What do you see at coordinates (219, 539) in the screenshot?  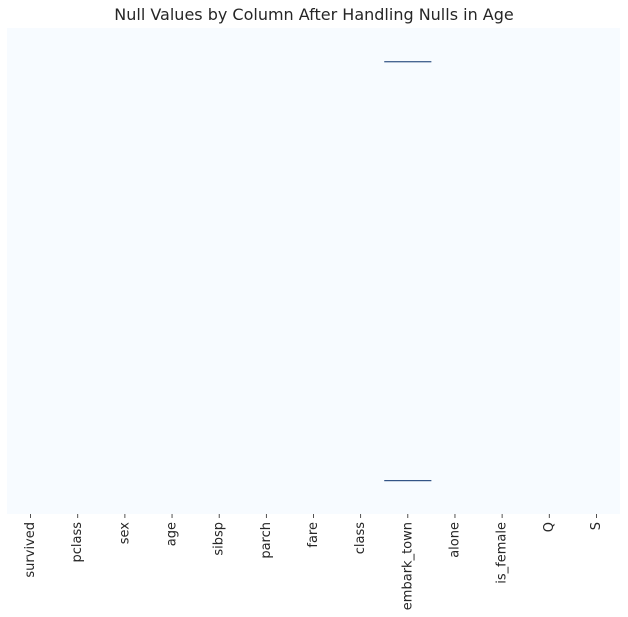 I see `x-tick-label-sibsp: sibsp` at bounding box center [219, 539].